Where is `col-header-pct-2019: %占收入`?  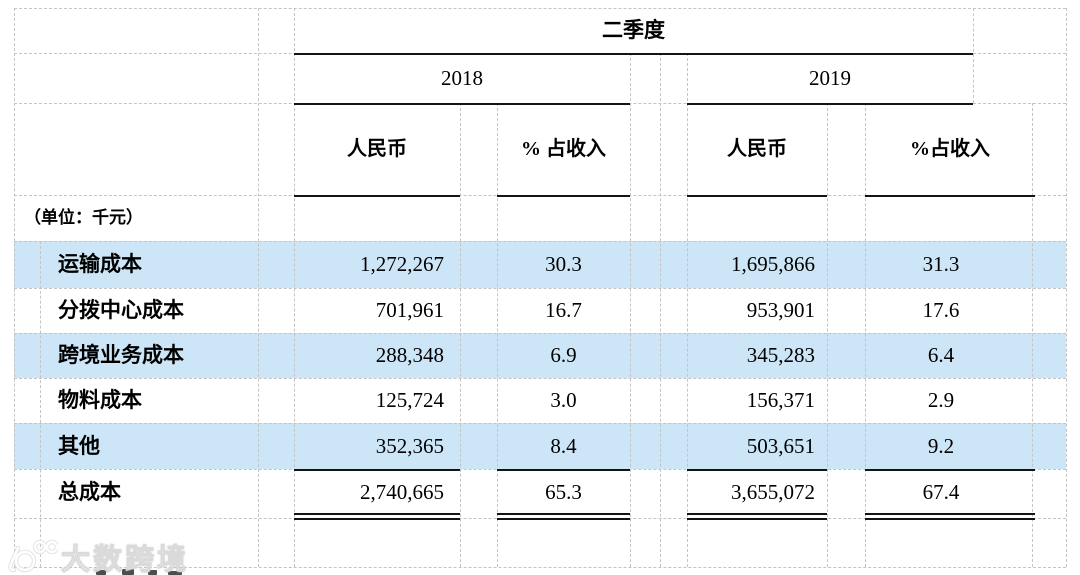 col-header-pct-2019: %占收入 is located at coordinates (950, 149).